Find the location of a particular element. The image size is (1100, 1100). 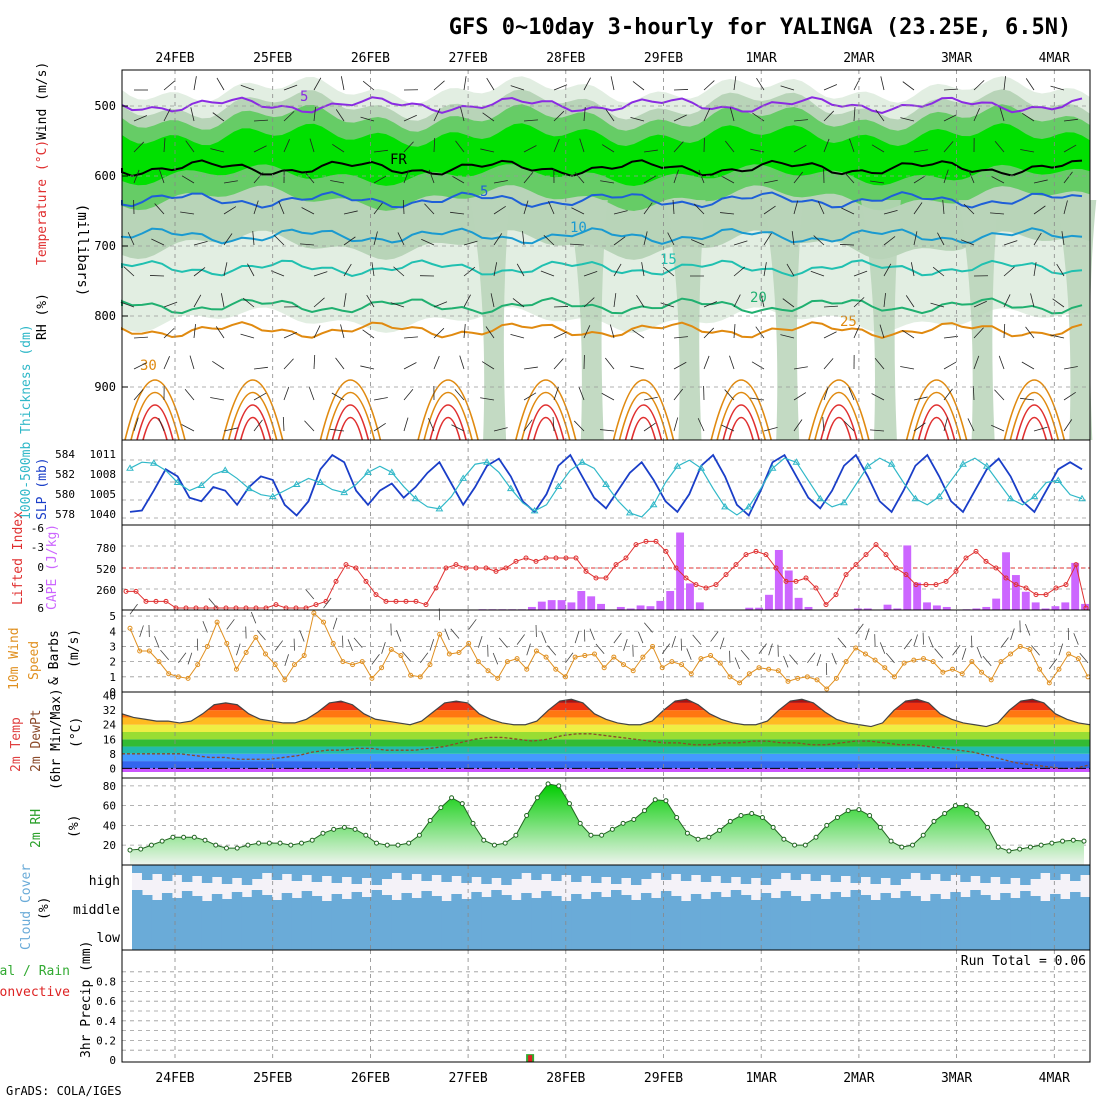

cape-panel: -6 -3 0 3 6 780 520 260 Lifted Index CAPE (J/kg) is located at coordinates (551, 563).